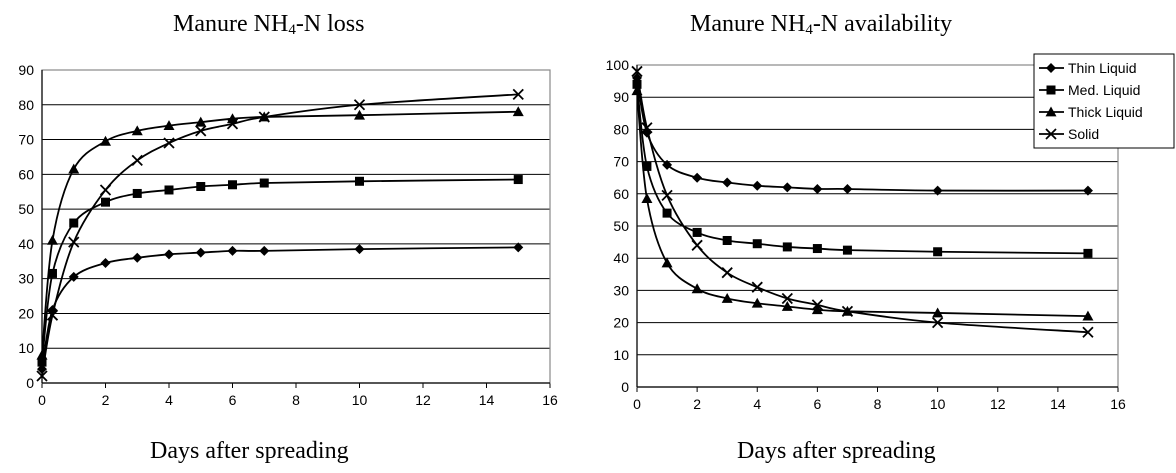  What do you see at coordinates (821, 24) in the screenshot?
I see `chart-2-title: Manure NH4-N availability` at bounding box center [821, 24].